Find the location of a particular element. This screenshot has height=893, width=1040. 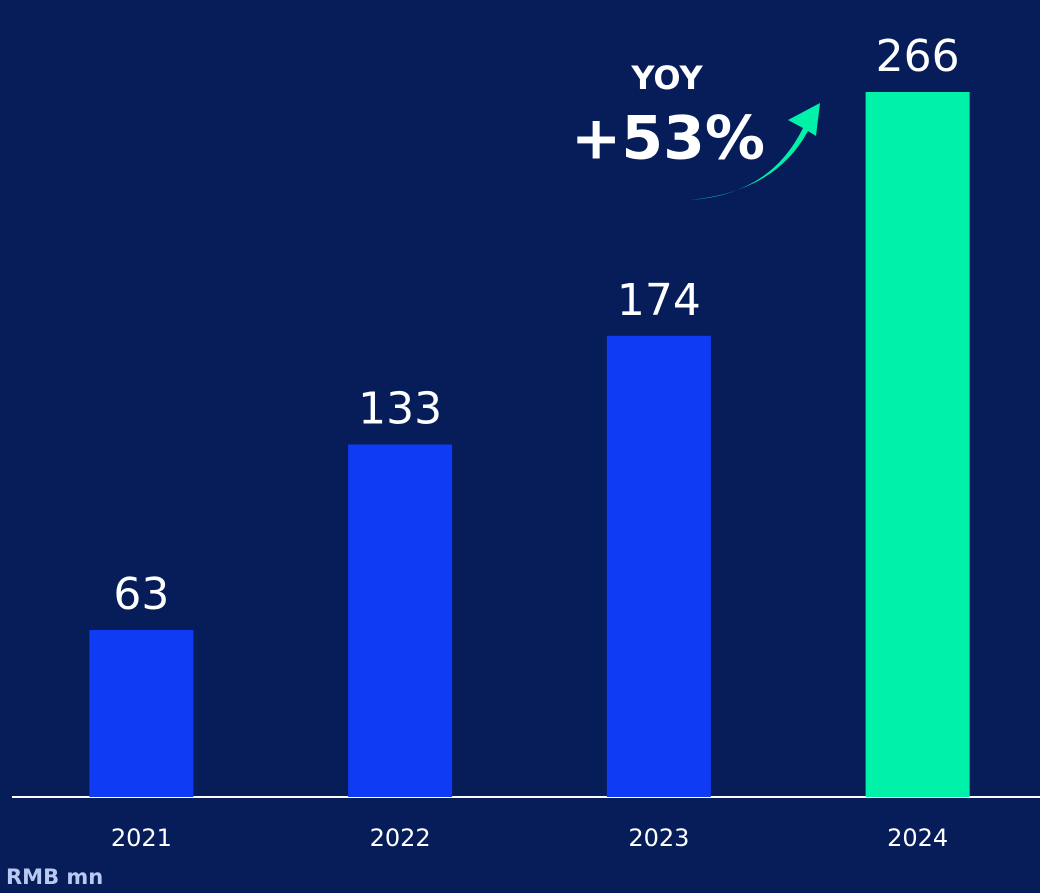

x-tick-label: 2023 is located at coordinates (658, 838).